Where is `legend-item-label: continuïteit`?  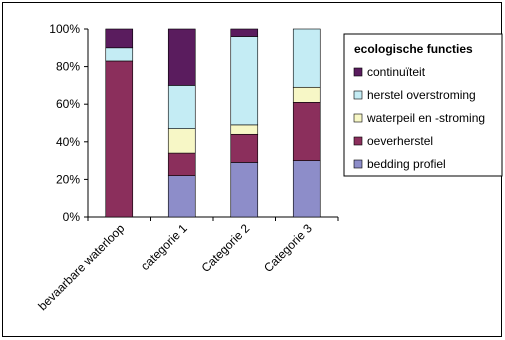 legend-item-label: continuïteit is located at coordinates (396, 72).